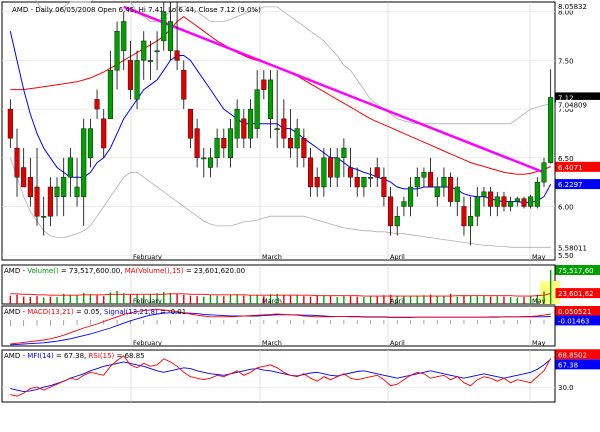 The image size is (600, 432). I want to click on panel-title-part: AMD -, so click(15, 312).